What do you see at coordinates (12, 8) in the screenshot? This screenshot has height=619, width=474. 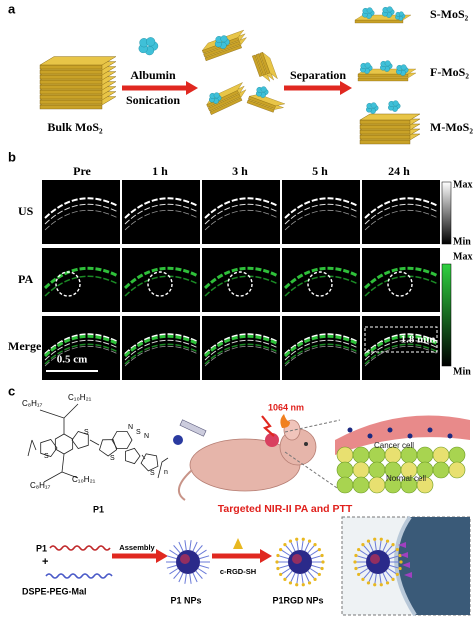 I see `panel-label: a` at bounding box center [12, 8].